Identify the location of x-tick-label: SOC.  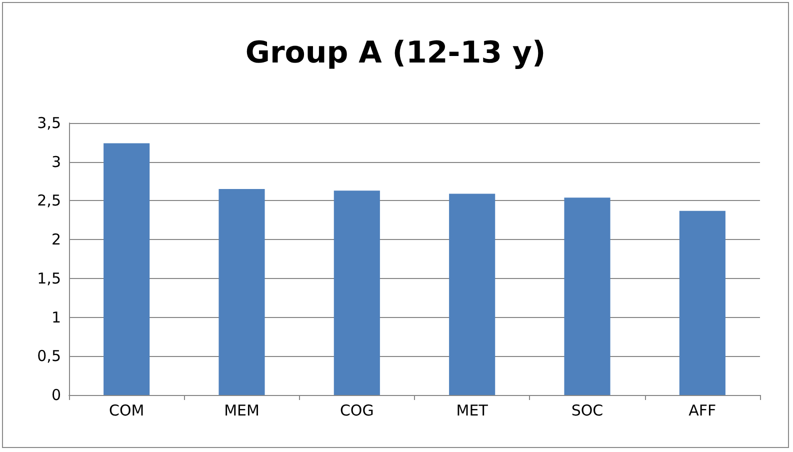
(587, 411).